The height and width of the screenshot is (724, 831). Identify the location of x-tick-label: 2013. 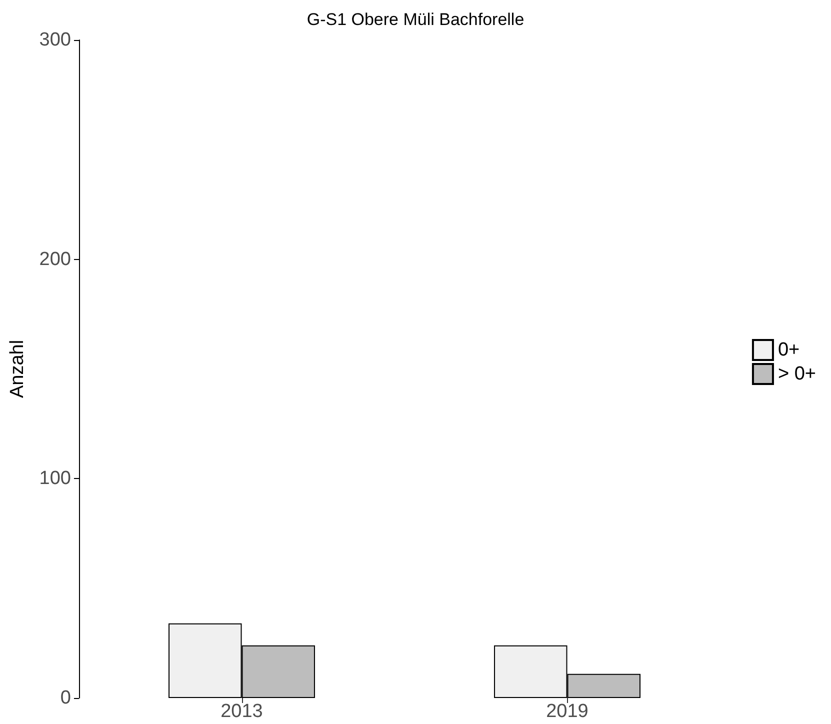
(241, 711).